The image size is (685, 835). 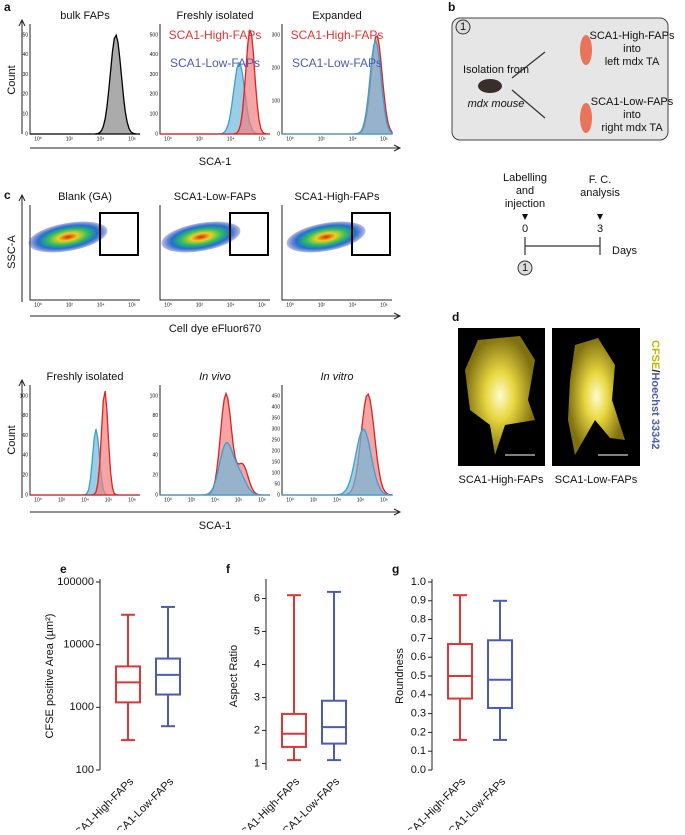 I want to click on timeline-event: Labelling, so click(x=525, y=178).